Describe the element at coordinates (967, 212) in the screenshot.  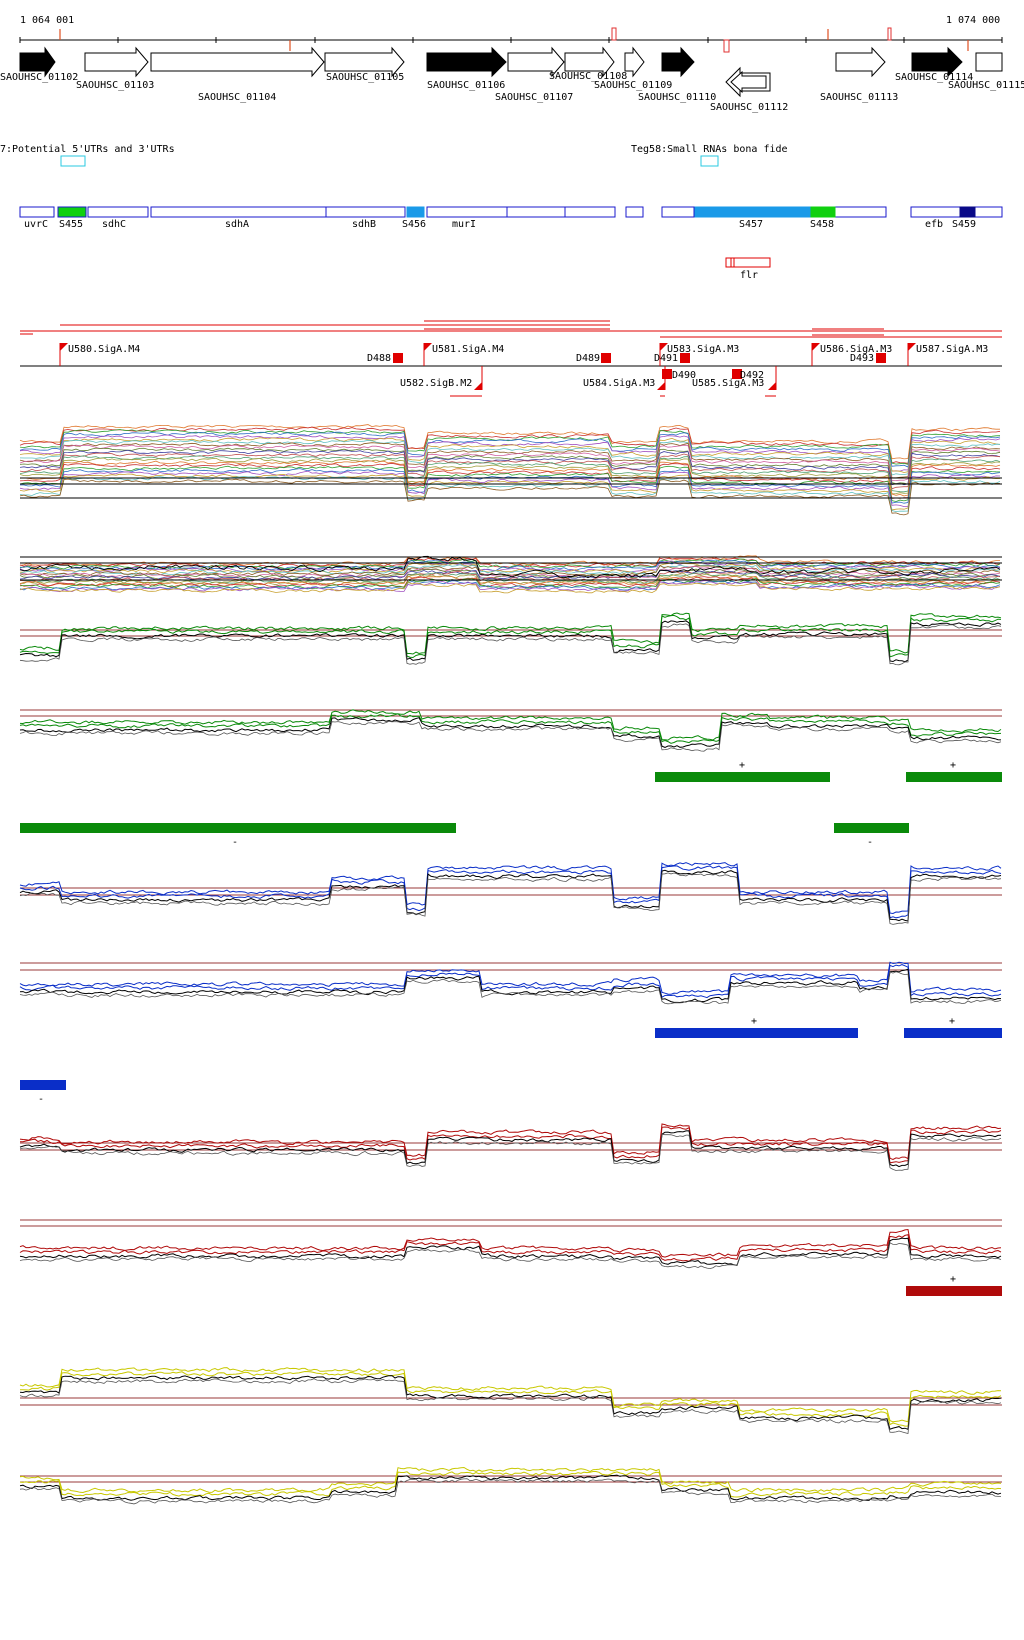
I see `srna-box-s459` at that location.